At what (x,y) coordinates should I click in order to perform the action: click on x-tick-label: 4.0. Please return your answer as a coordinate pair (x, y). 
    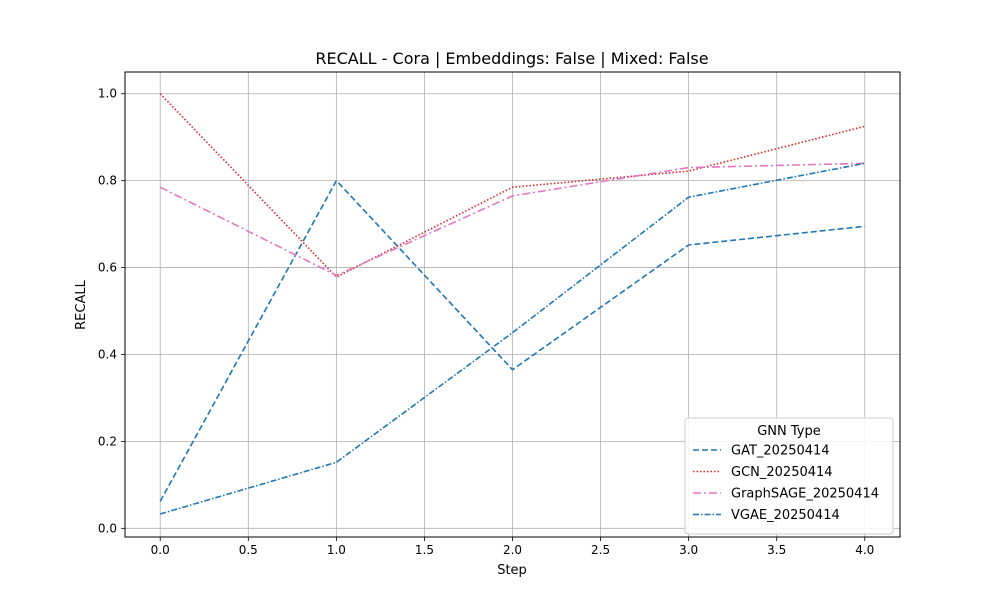
    Looking at the image, I should click on (864, 550).